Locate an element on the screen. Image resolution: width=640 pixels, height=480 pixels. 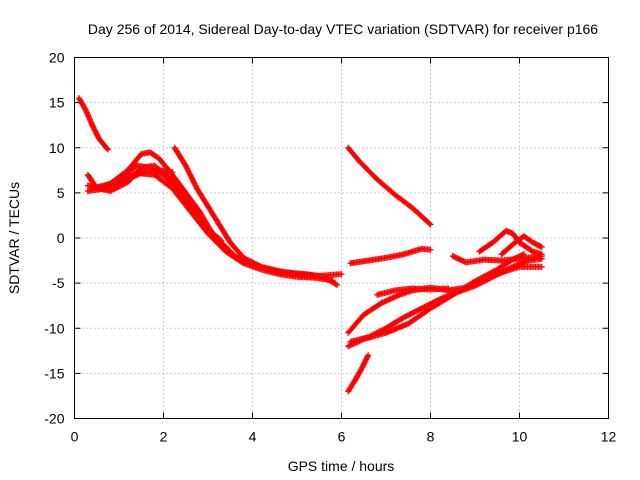
x-tick-label: 10 is located at coordinates (520, 437).